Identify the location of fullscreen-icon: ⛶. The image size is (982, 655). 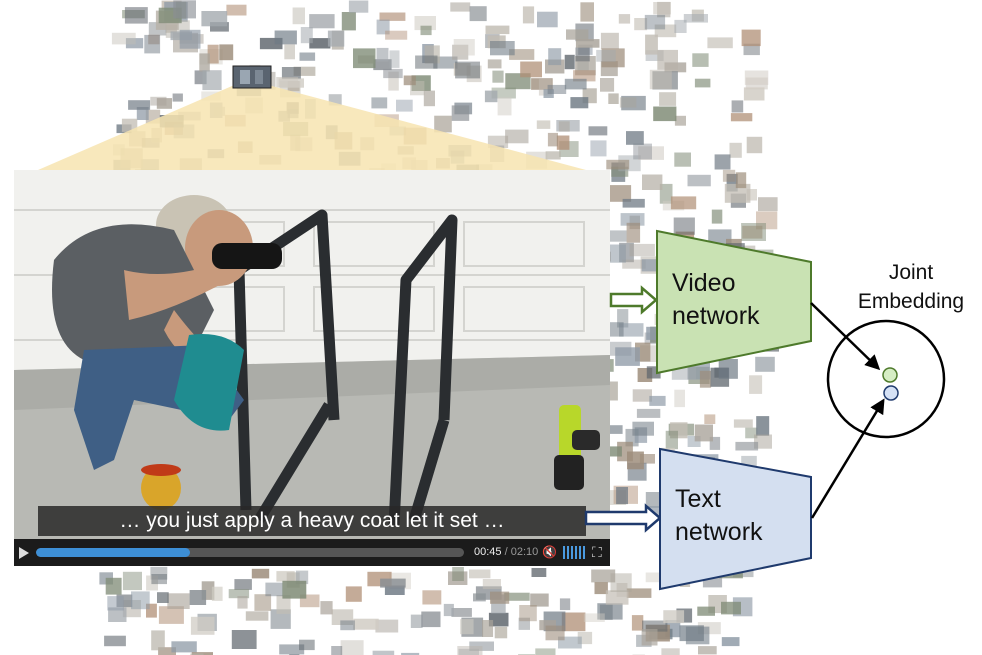
(597, 552).